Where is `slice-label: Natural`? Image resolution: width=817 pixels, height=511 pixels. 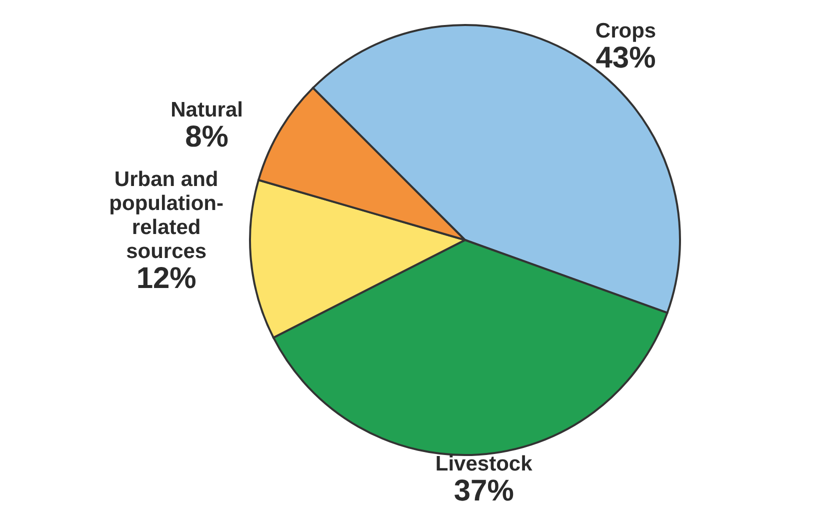
slice-label: Natural is located at coordinates (206, 110).